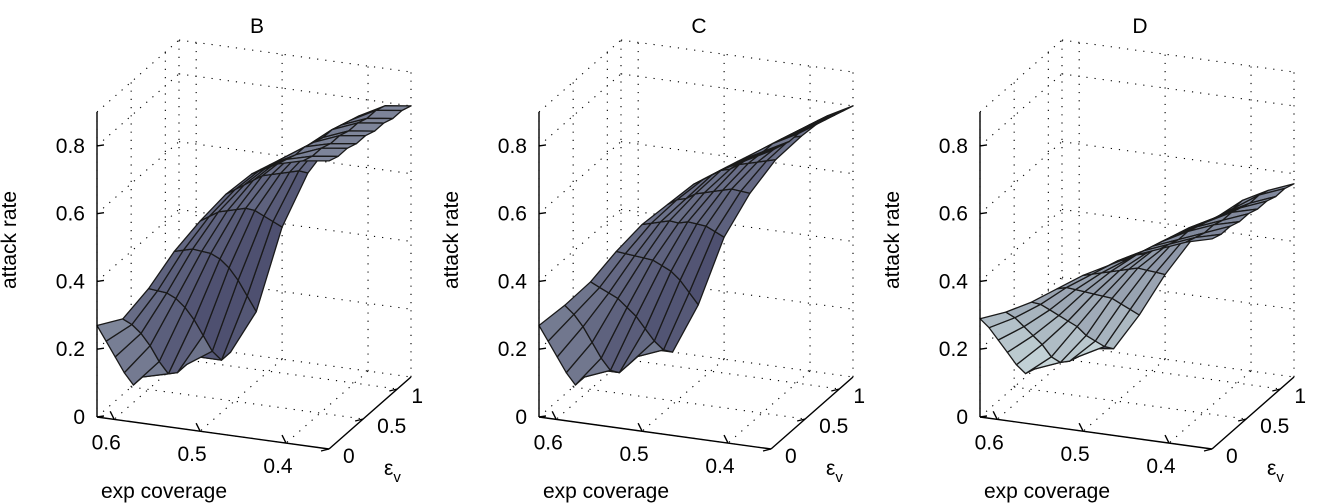  Describe the element at coordinates (698, 26) in the screenshot. I see `panel-title: C` at that location.